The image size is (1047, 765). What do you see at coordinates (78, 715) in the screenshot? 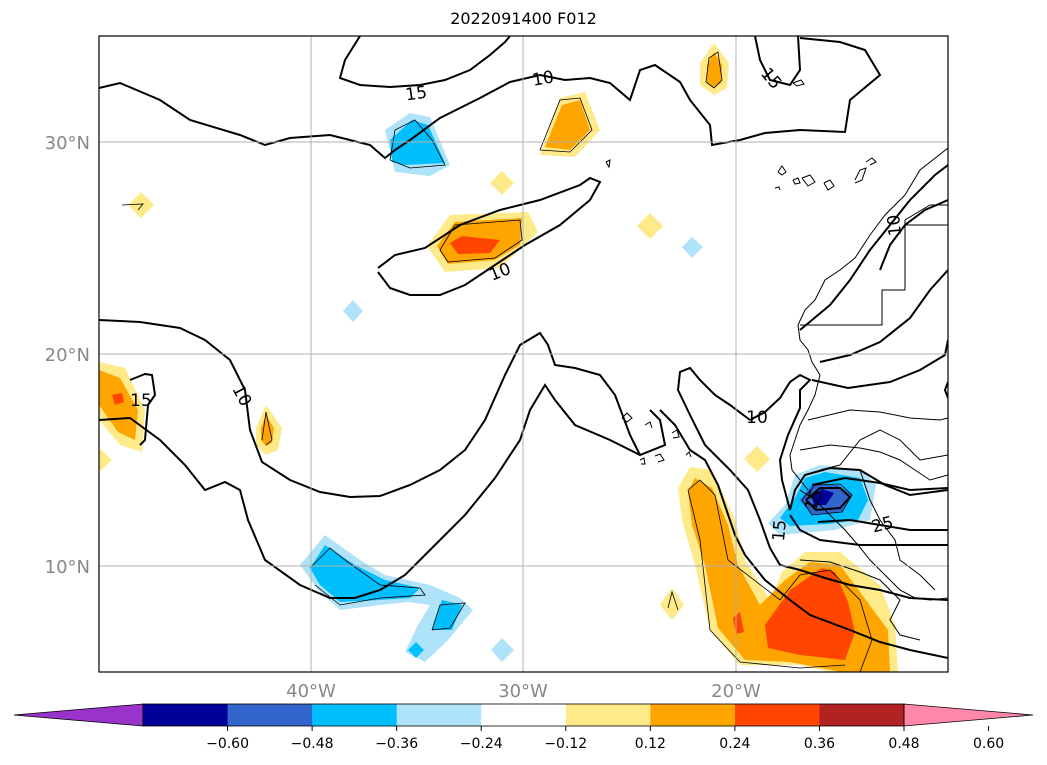
I see `colorbar-extend-min` at bounding box center [78, 715].